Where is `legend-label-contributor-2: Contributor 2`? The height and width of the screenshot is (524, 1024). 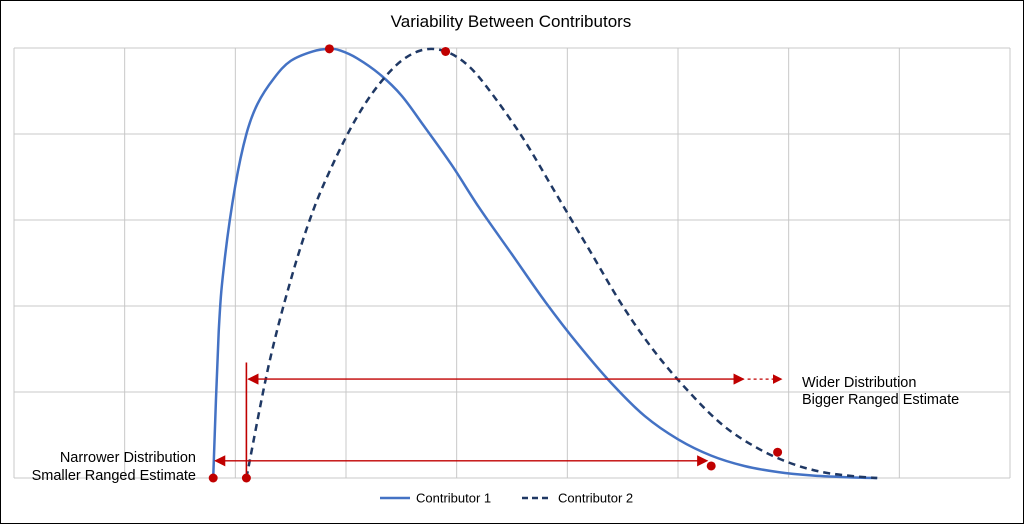 legend-label-contributor-2: Contributor 2 is located at coordinates (595, 498).